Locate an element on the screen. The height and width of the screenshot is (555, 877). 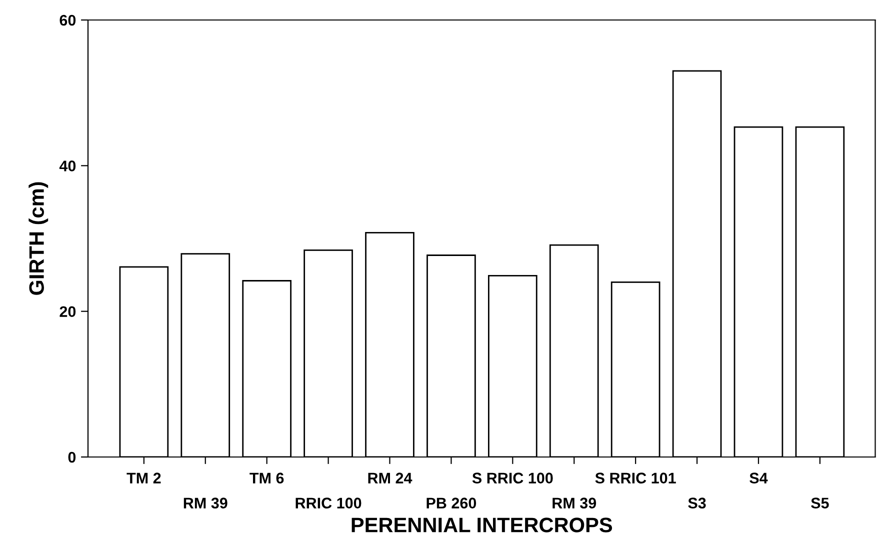
x-tick-label: S4 is located at coordinates (759, 478).